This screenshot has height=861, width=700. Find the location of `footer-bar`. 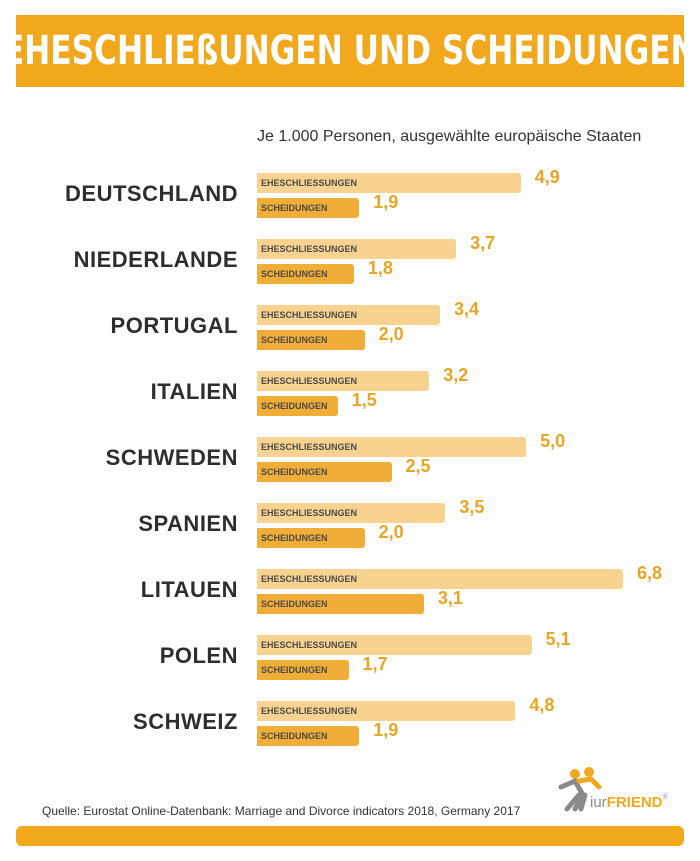

footer-bar is located at coordinates (350, 836).